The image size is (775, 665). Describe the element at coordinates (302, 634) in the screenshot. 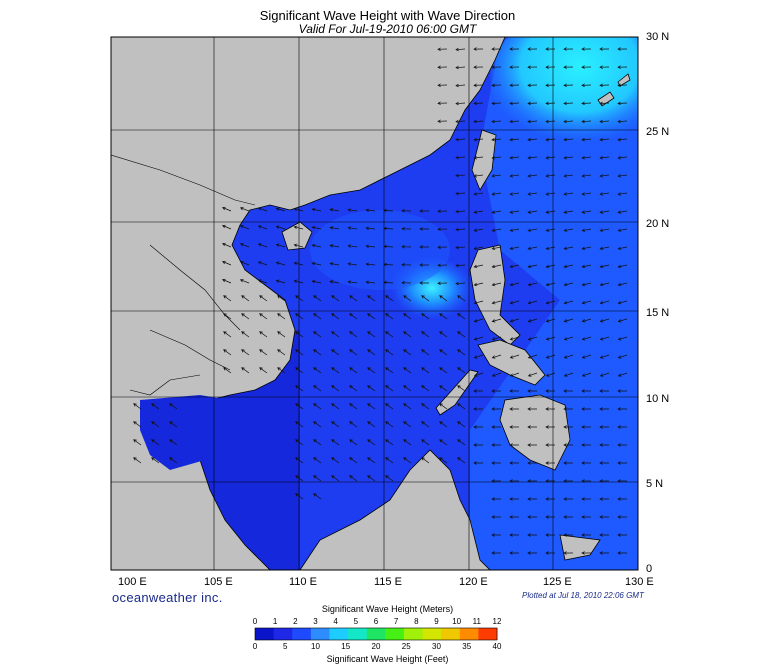

I see `colorbar-swatch` at that location.